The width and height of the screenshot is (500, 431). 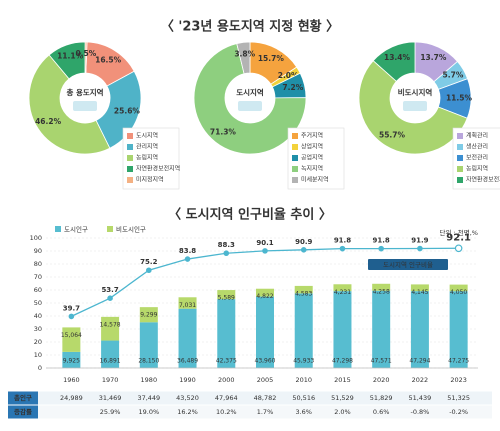 What do you see at coordinates (84, 92) in the screenshot?
I see `pie-title: 총 용도지역` at bounding box center [84, 92].